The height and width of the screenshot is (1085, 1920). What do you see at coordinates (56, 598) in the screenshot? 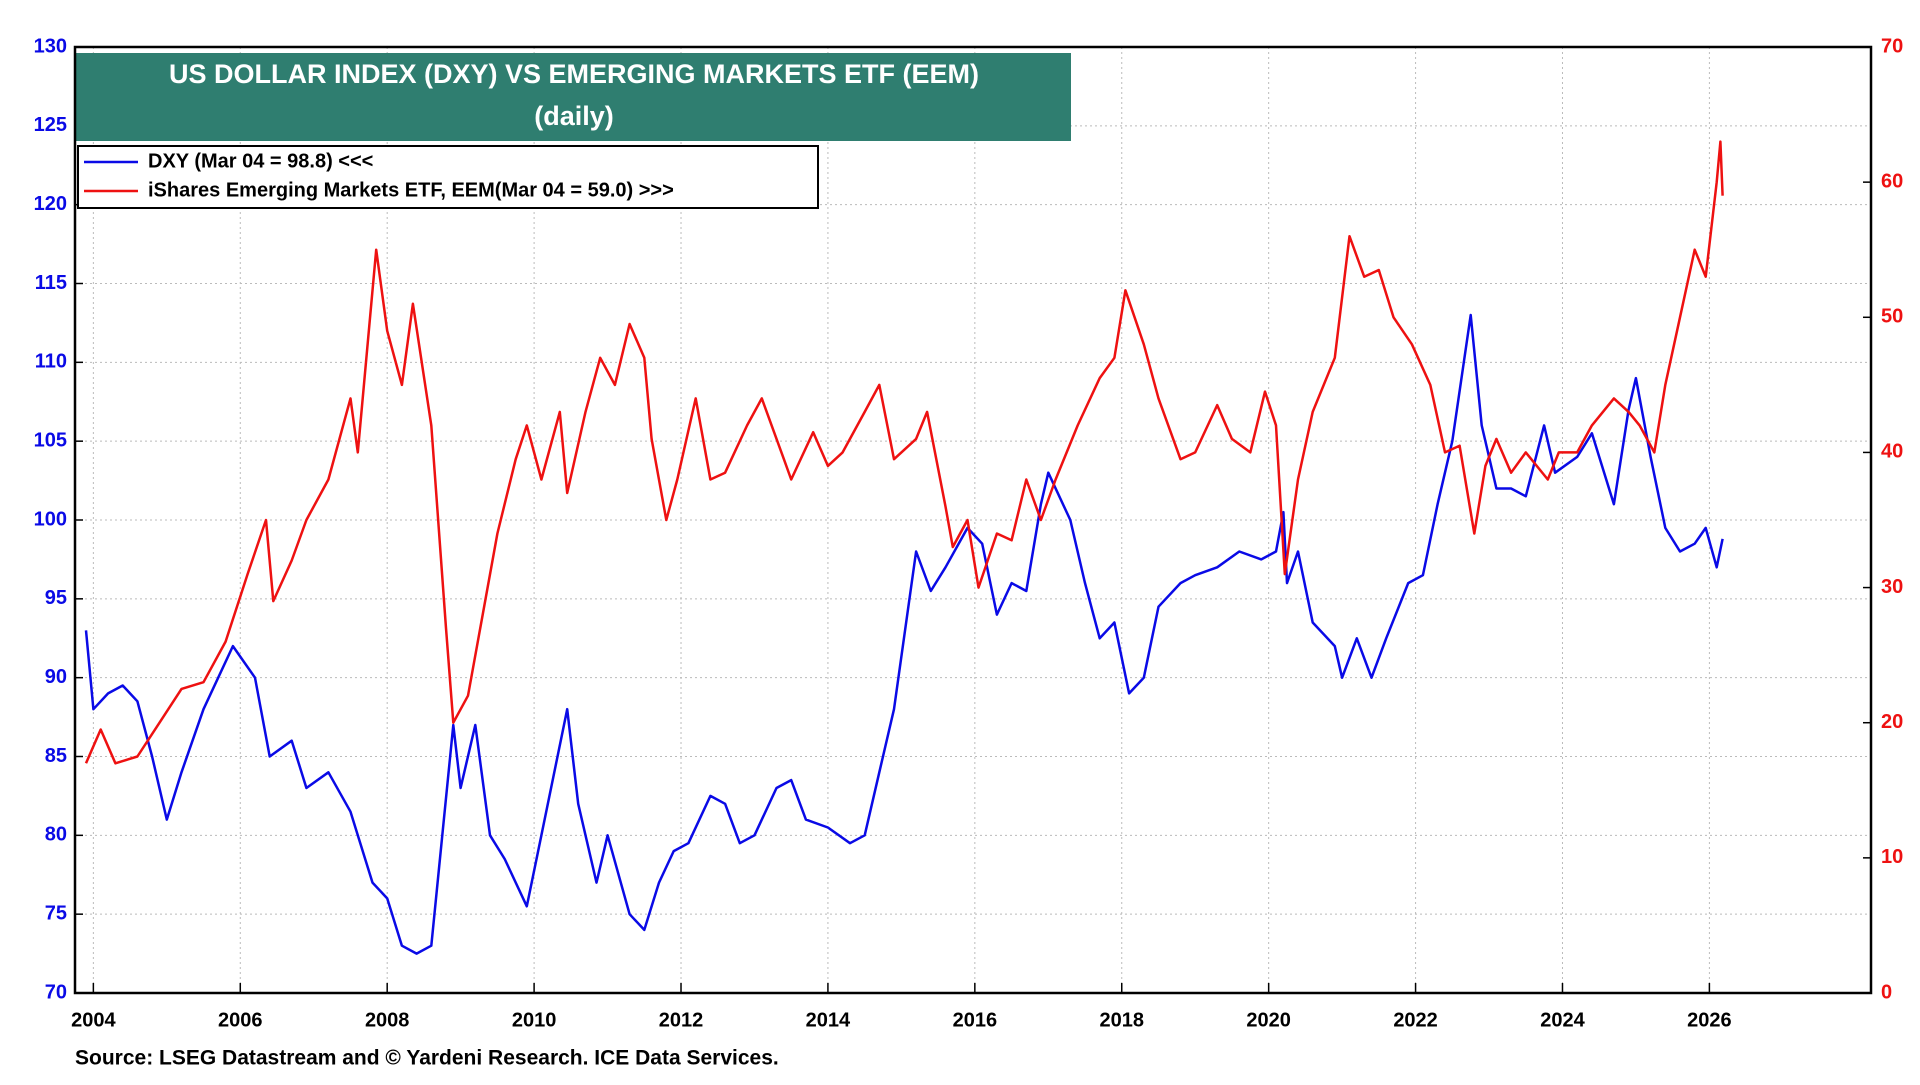
I see `y-tick-label: 95` at bounding box center [56, 598].